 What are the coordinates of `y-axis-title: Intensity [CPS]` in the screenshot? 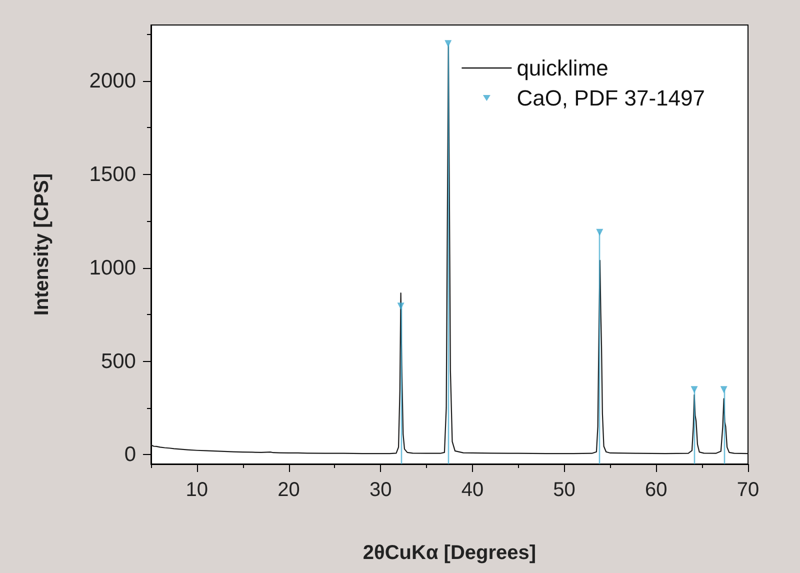 It's located at (42, 244).